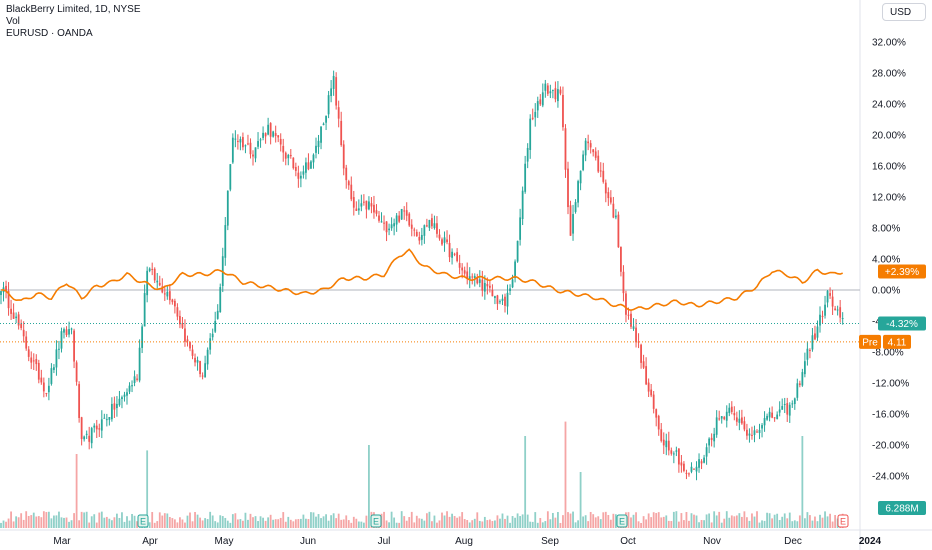 The width and height of the screenshot is (932, 550). I want to click on x-tick-label: Aug, so click(464, 541).